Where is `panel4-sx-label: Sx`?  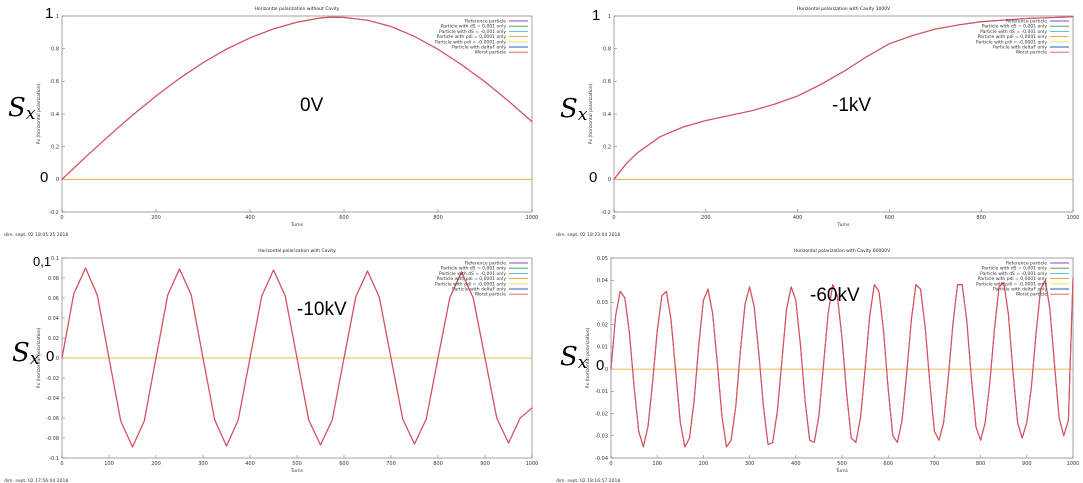 panel4-sx-label: Sx is located at coordinates (573, 358).